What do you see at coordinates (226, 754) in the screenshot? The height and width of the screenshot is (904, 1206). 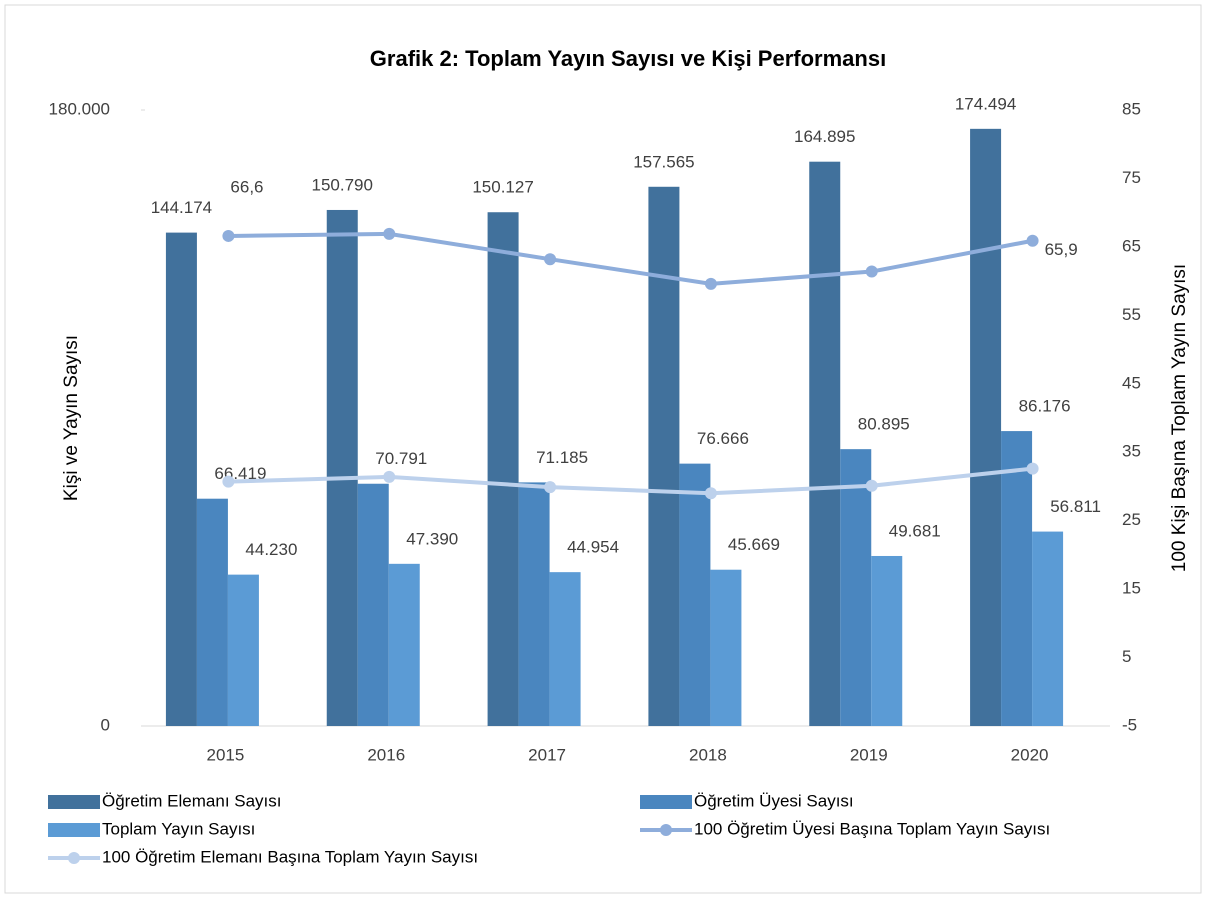 I see `x-tick-label: 2015` at bounding box center [226, 754].